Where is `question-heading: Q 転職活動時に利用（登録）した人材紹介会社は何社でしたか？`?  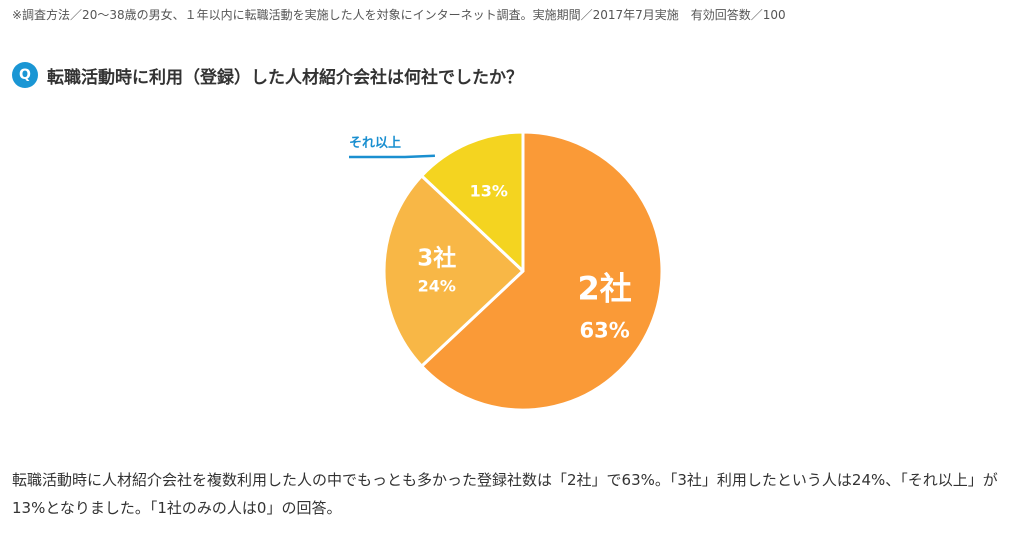 question-heading: Q 転職活動時に利用（登録）した人材紹介会社は何社でしたか？ is located at coordinates (267, 75).